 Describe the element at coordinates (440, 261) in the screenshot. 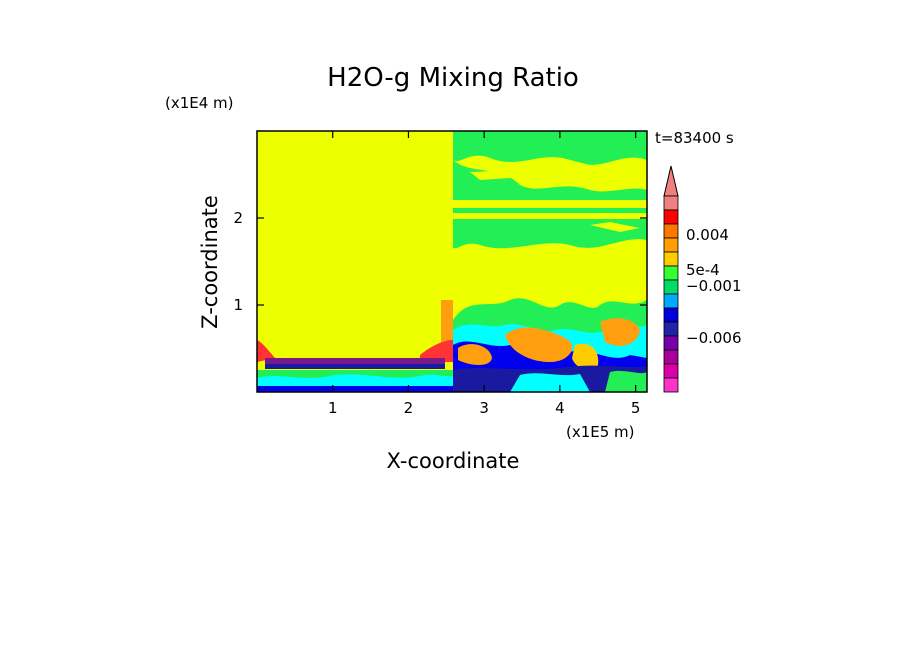

I see `y-axis: 12` at that location.